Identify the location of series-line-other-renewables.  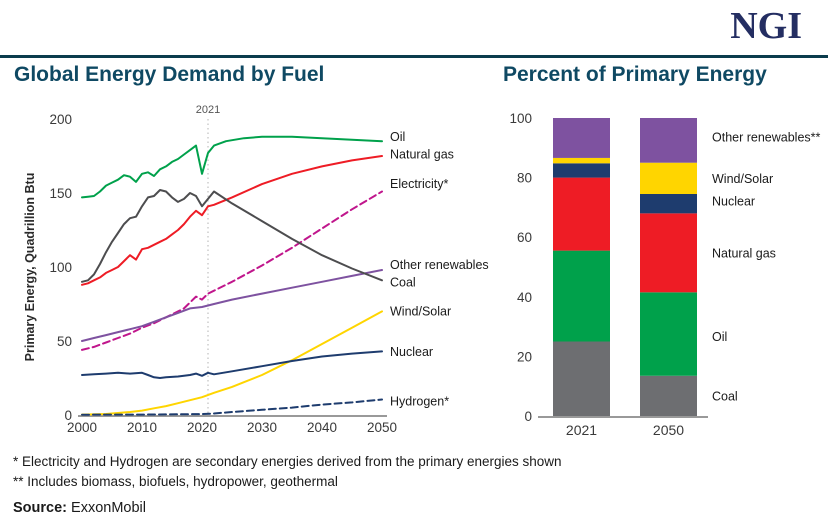
(232, 305).